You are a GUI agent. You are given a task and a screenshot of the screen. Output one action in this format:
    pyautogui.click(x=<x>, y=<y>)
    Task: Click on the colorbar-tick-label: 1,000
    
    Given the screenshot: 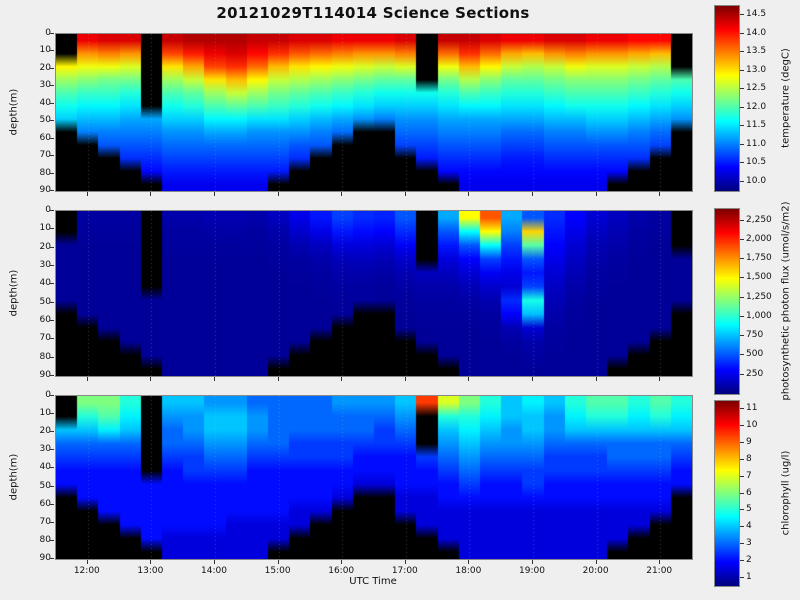 What is the action you would take?
    pyautogui.click(x=759, y=315)
    